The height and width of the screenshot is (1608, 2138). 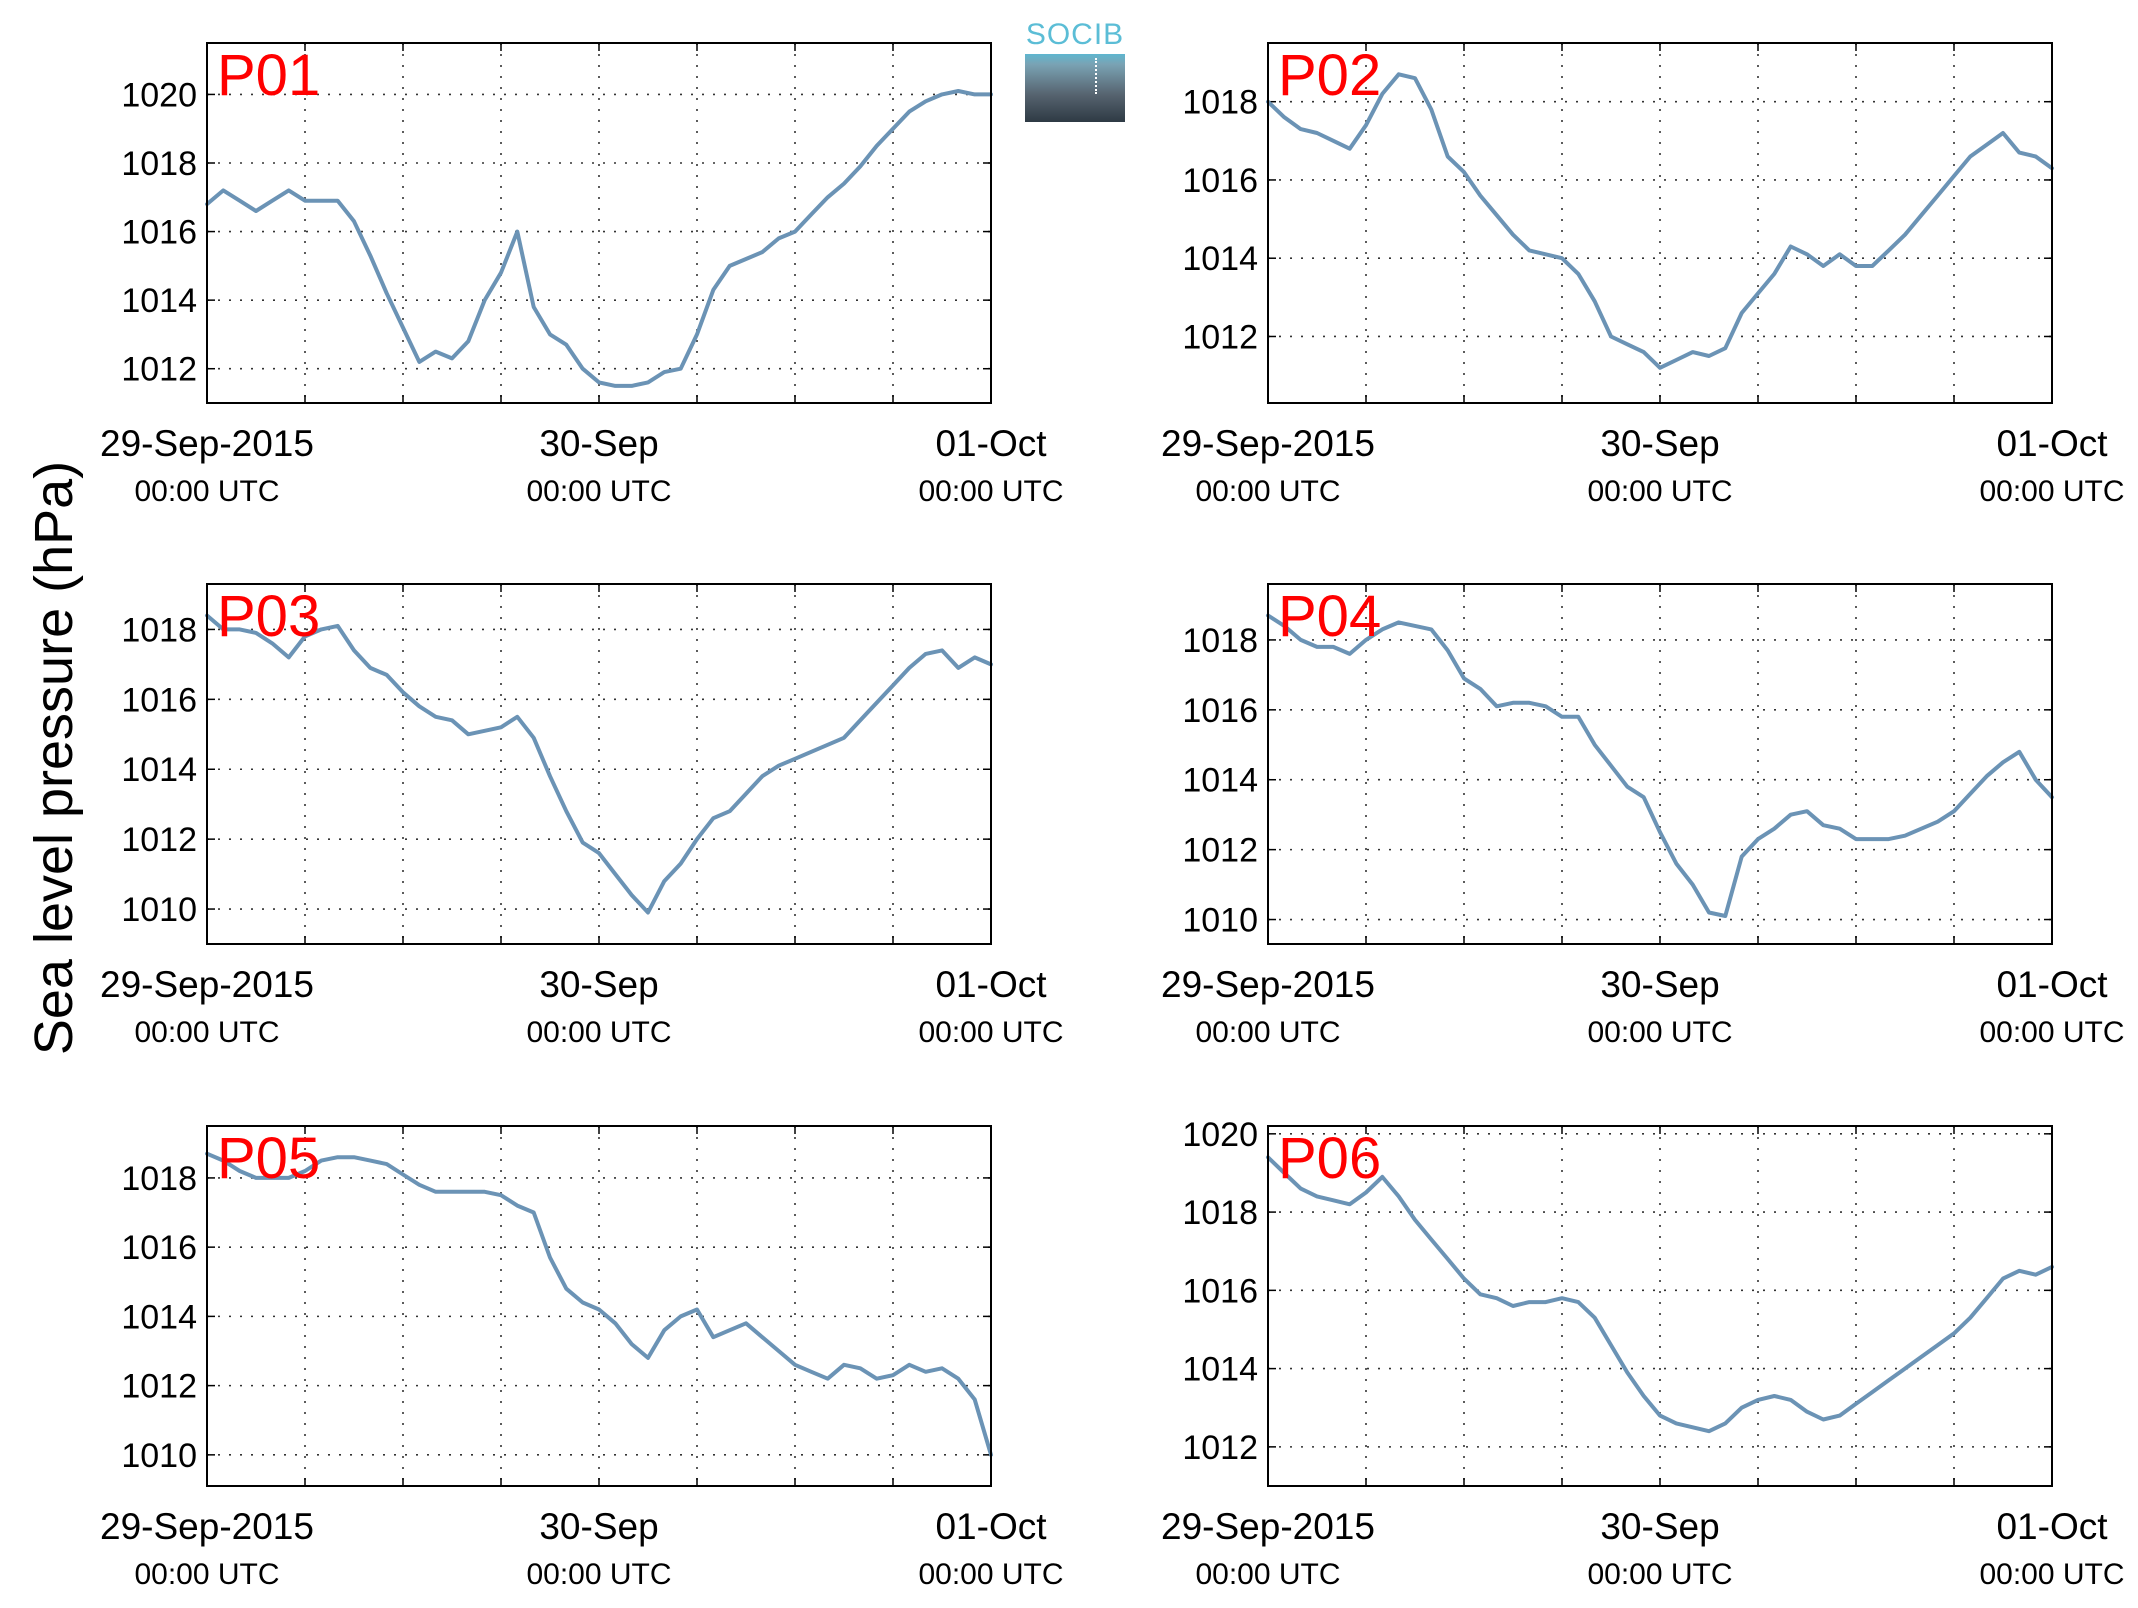 I want to click on p05-xtick-date-label: 30-Sep, so click(x=598, y=1526).